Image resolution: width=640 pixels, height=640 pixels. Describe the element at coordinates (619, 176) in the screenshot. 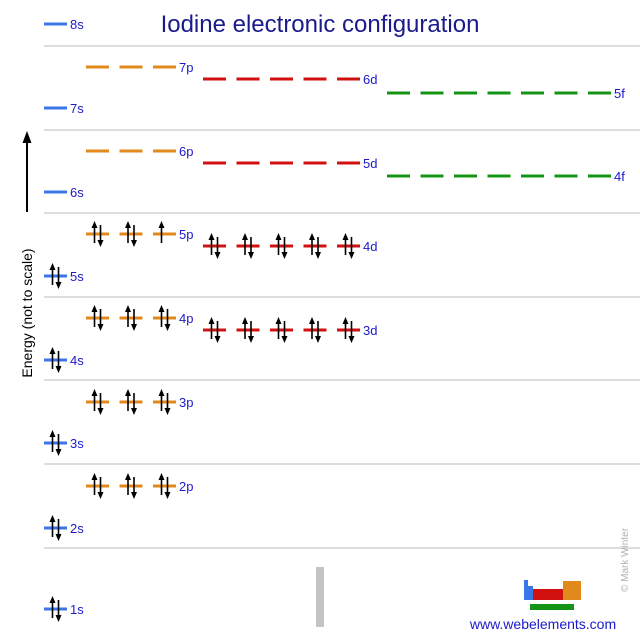

I see `subshell-label: 4f` at that location.